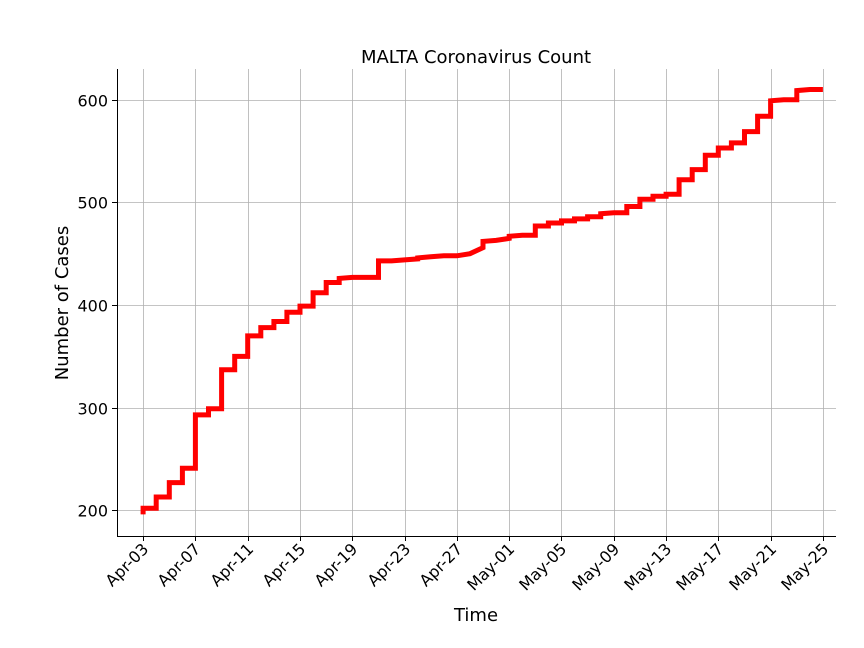 This screenshot has width=864, height=648. I want to click on y-tick-label: 300, so click(92, 409).